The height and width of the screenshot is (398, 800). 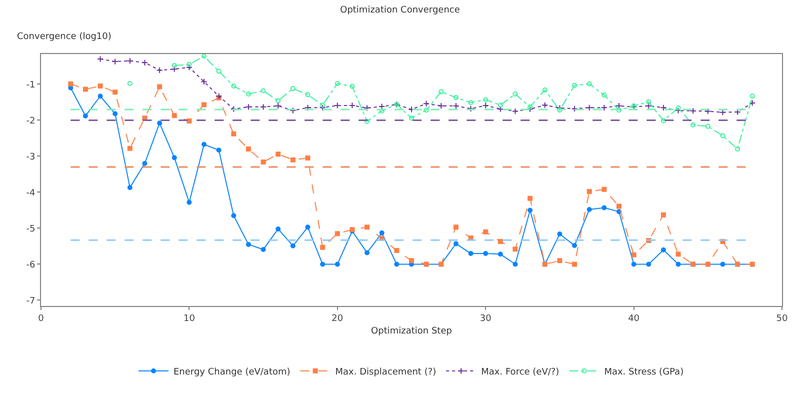 I want to click on x-tick-label: 40, so click(x=634, y=319).